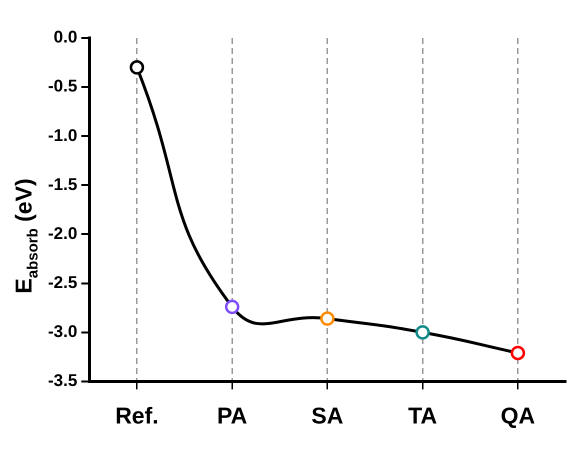 The width and height of the screenshot is (574, 457). I want to click on y-tick-label: -2.0, so click(63, 233).